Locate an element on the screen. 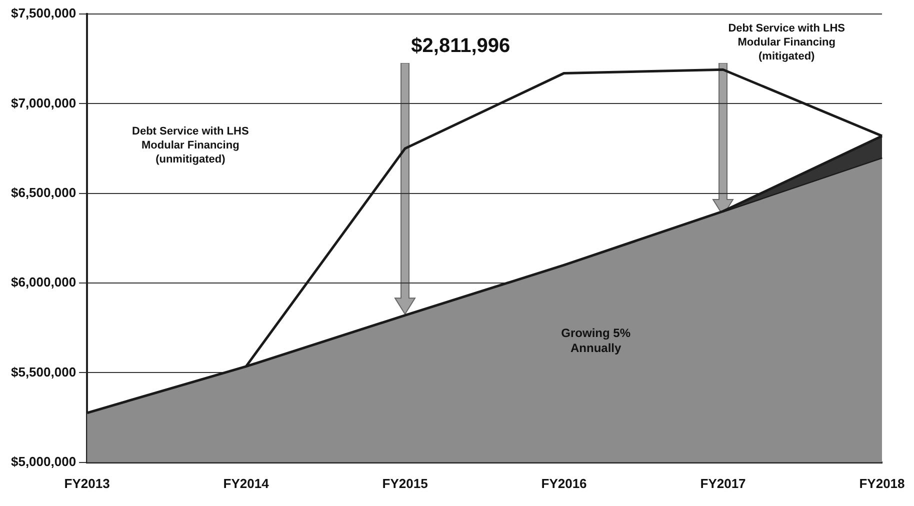 This screenshot has height=506, width=914. annotation: Debt Service with LHS Modular Financing (mitigated) is located at coordinates (786, 42).